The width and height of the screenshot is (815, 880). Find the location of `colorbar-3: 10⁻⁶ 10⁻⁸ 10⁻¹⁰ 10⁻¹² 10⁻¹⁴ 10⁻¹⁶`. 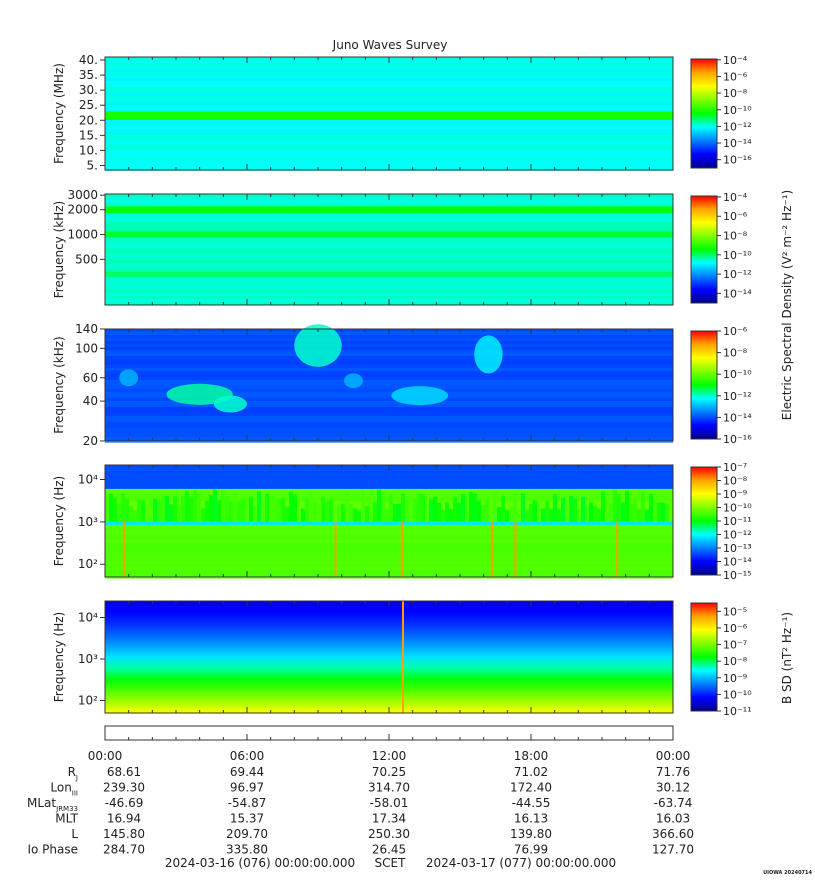

colorbar-3: 10⁻⁶ 10⁻⁸ 10⁻¹⁰ 10⁻¹² 10⁻¹⁴ 10⁻¹⁶ is located at coordinates (721, 385).